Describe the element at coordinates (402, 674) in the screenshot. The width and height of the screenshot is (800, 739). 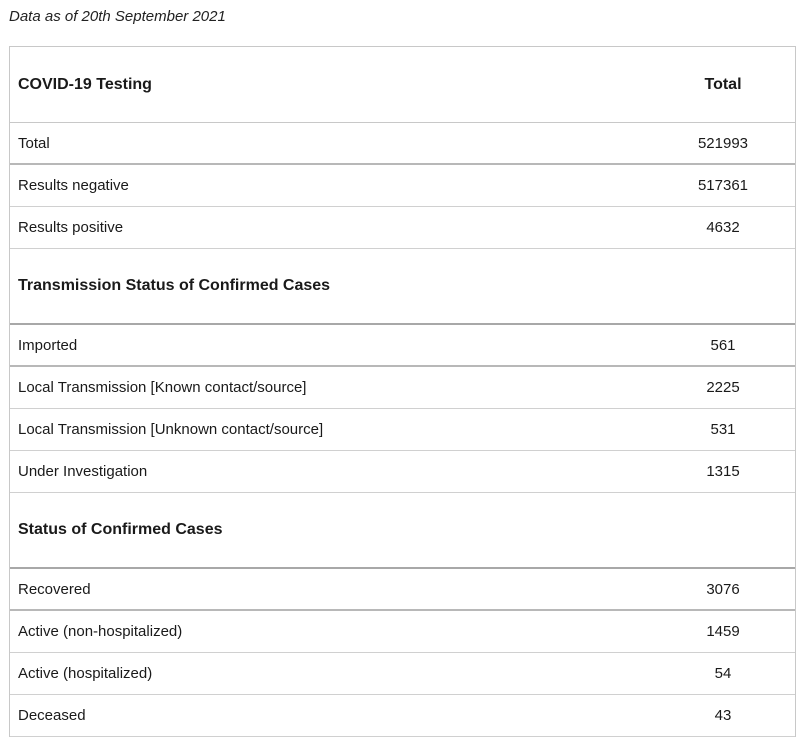
I see `table-row-active-hospitalized: Active (hospitalized) 54` at that location.